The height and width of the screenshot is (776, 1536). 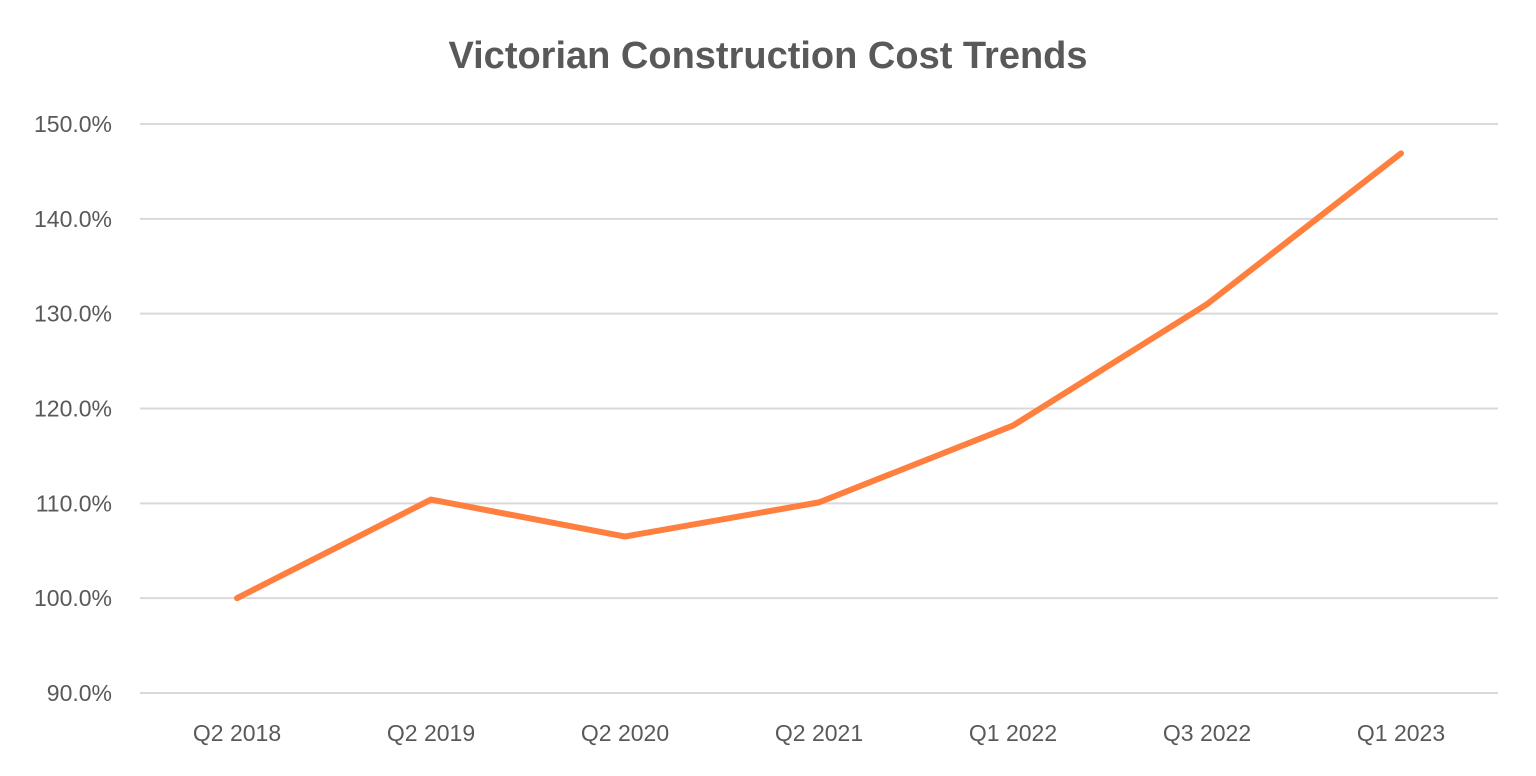 I want to click on y-tick-label: 110.0%, so click(x=74, y=503).